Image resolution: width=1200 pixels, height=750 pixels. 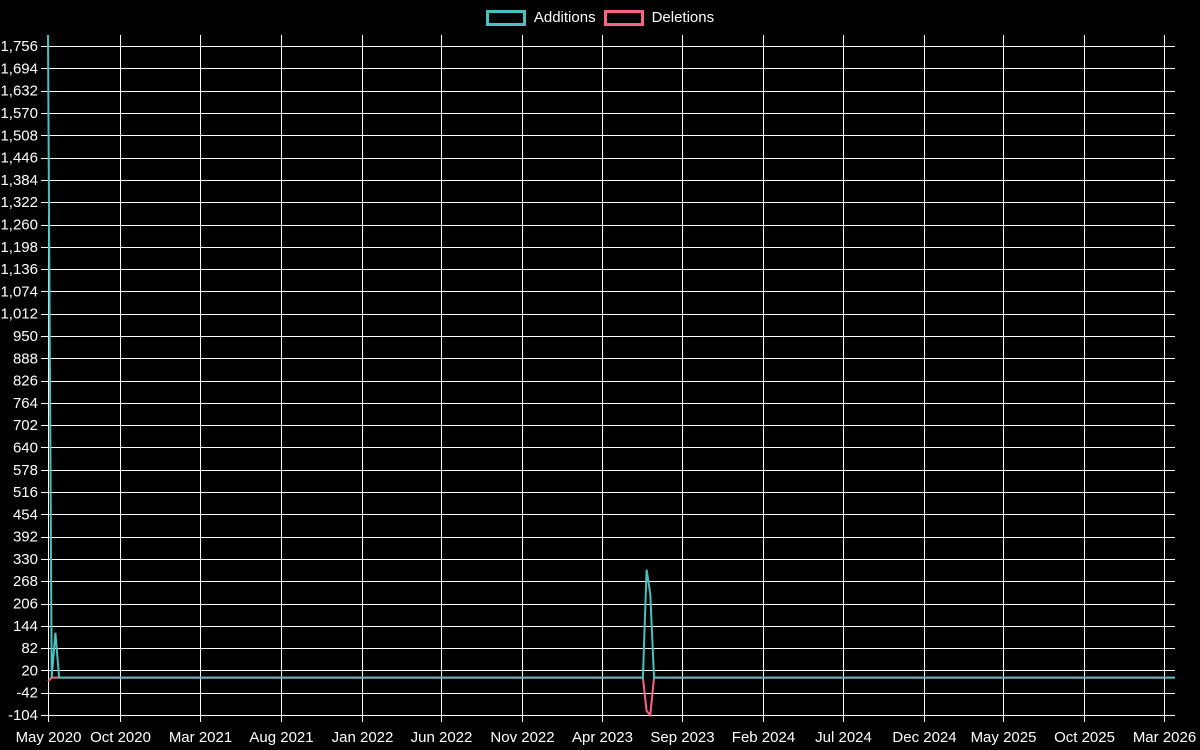 I want to click on x-tick-label: Nov 2022, so click(x=522, y=737).